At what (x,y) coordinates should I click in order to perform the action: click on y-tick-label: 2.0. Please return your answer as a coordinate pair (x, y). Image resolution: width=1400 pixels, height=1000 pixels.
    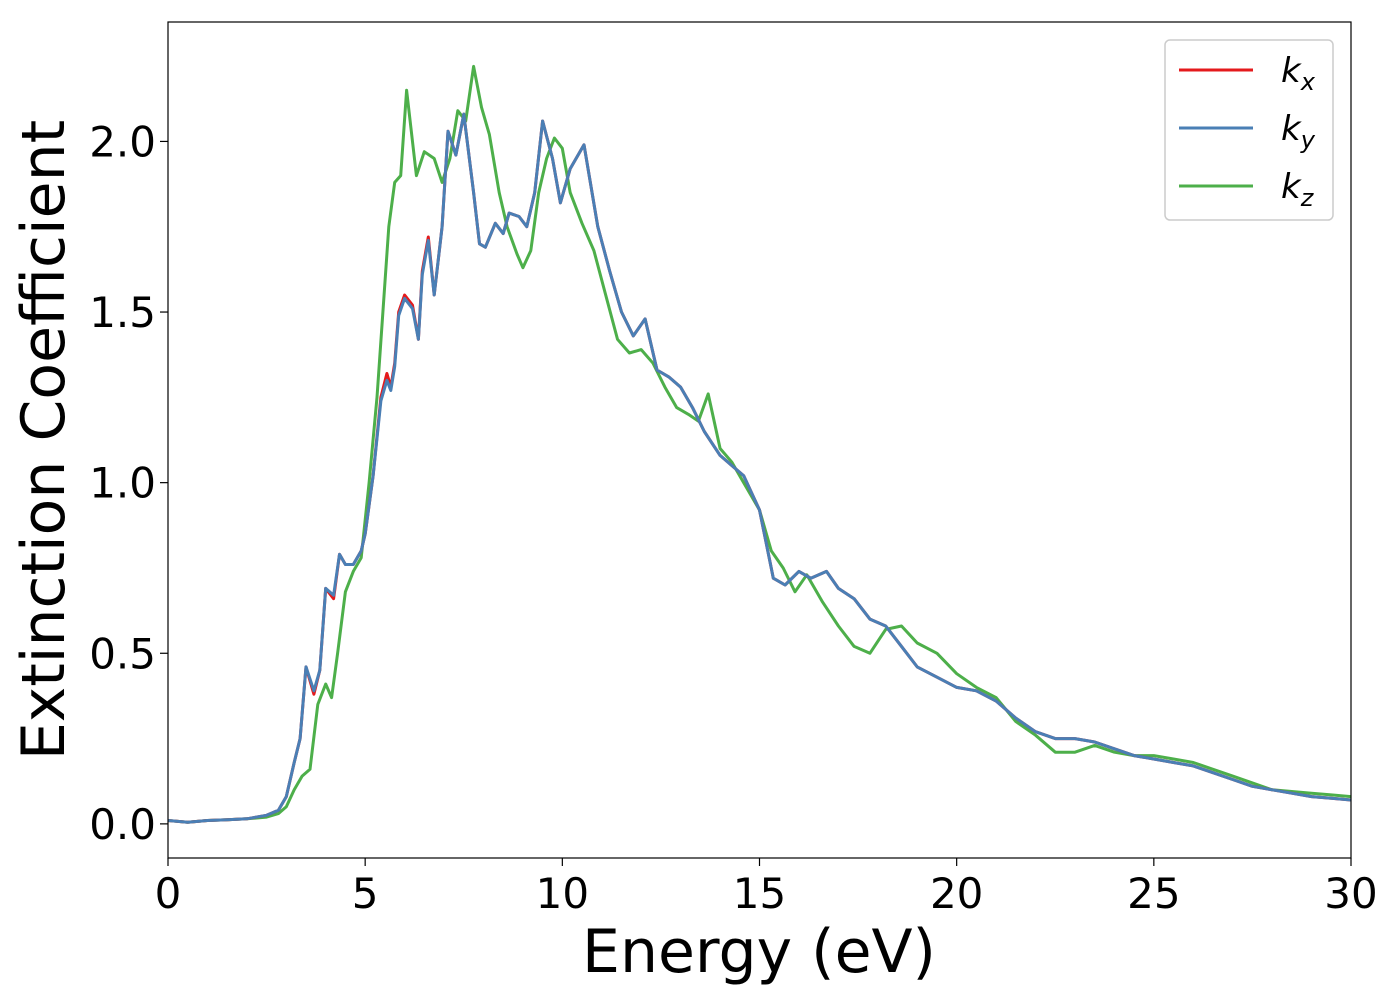
    Looking at the image, I should click on (122, 141).